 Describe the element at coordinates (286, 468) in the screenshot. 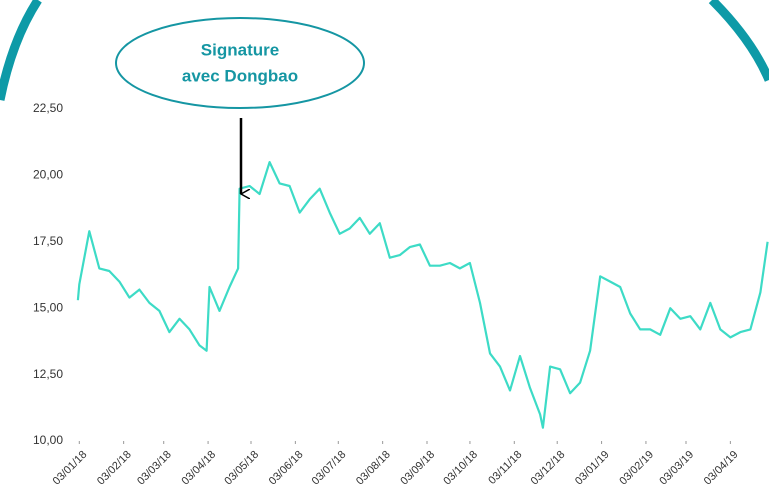

I see `x-tick-label: 03/06/18` at that location.